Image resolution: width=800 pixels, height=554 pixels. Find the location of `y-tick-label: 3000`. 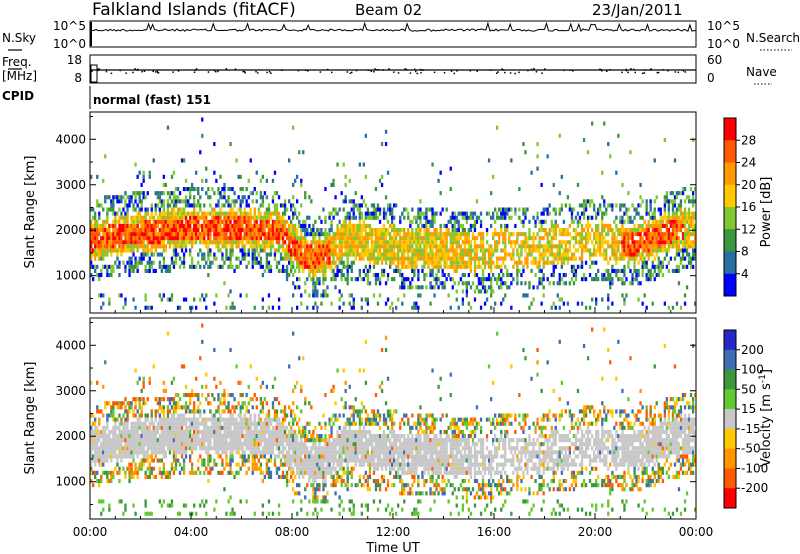

y-tick-label: 3000 is located at coordinates (70, 185).